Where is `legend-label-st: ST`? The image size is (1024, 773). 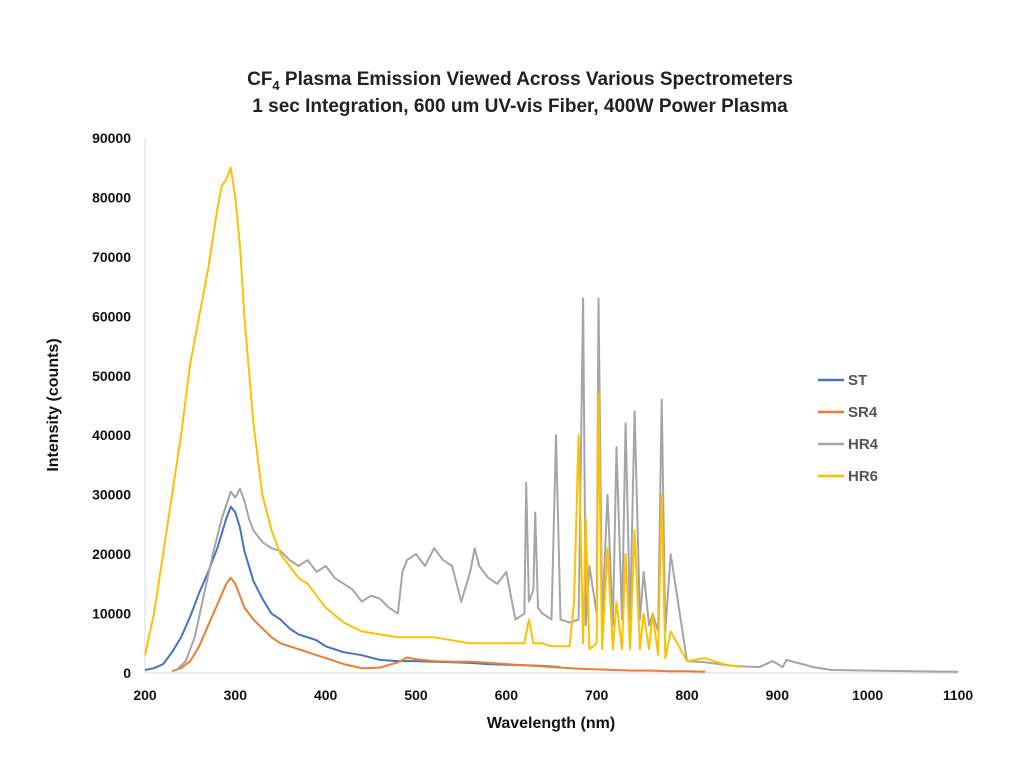 legend-label-st: ST is located at coordinates (857, 380).